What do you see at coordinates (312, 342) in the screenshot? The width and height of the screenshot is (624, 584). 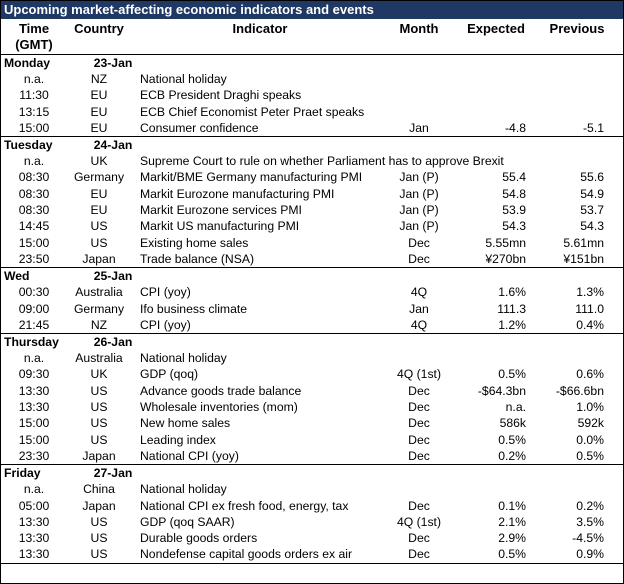 I see `day-header: Thursday 26-Jan` at bounding box center [312, 342].